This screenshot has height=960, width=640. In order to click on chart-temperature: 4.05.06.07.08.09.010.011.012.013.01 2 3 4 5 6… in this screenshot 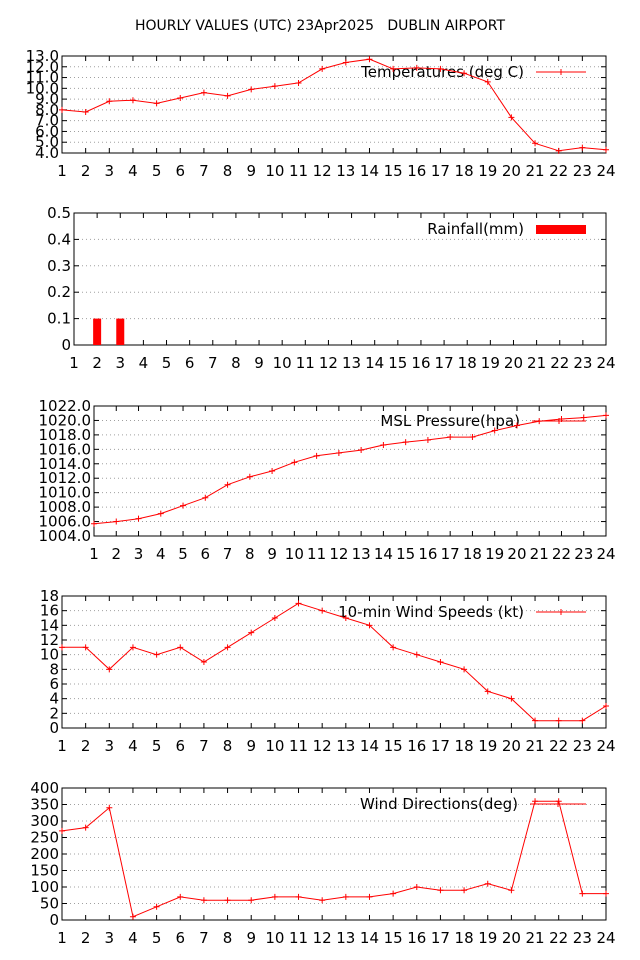, I will do `click(321, 113)`.